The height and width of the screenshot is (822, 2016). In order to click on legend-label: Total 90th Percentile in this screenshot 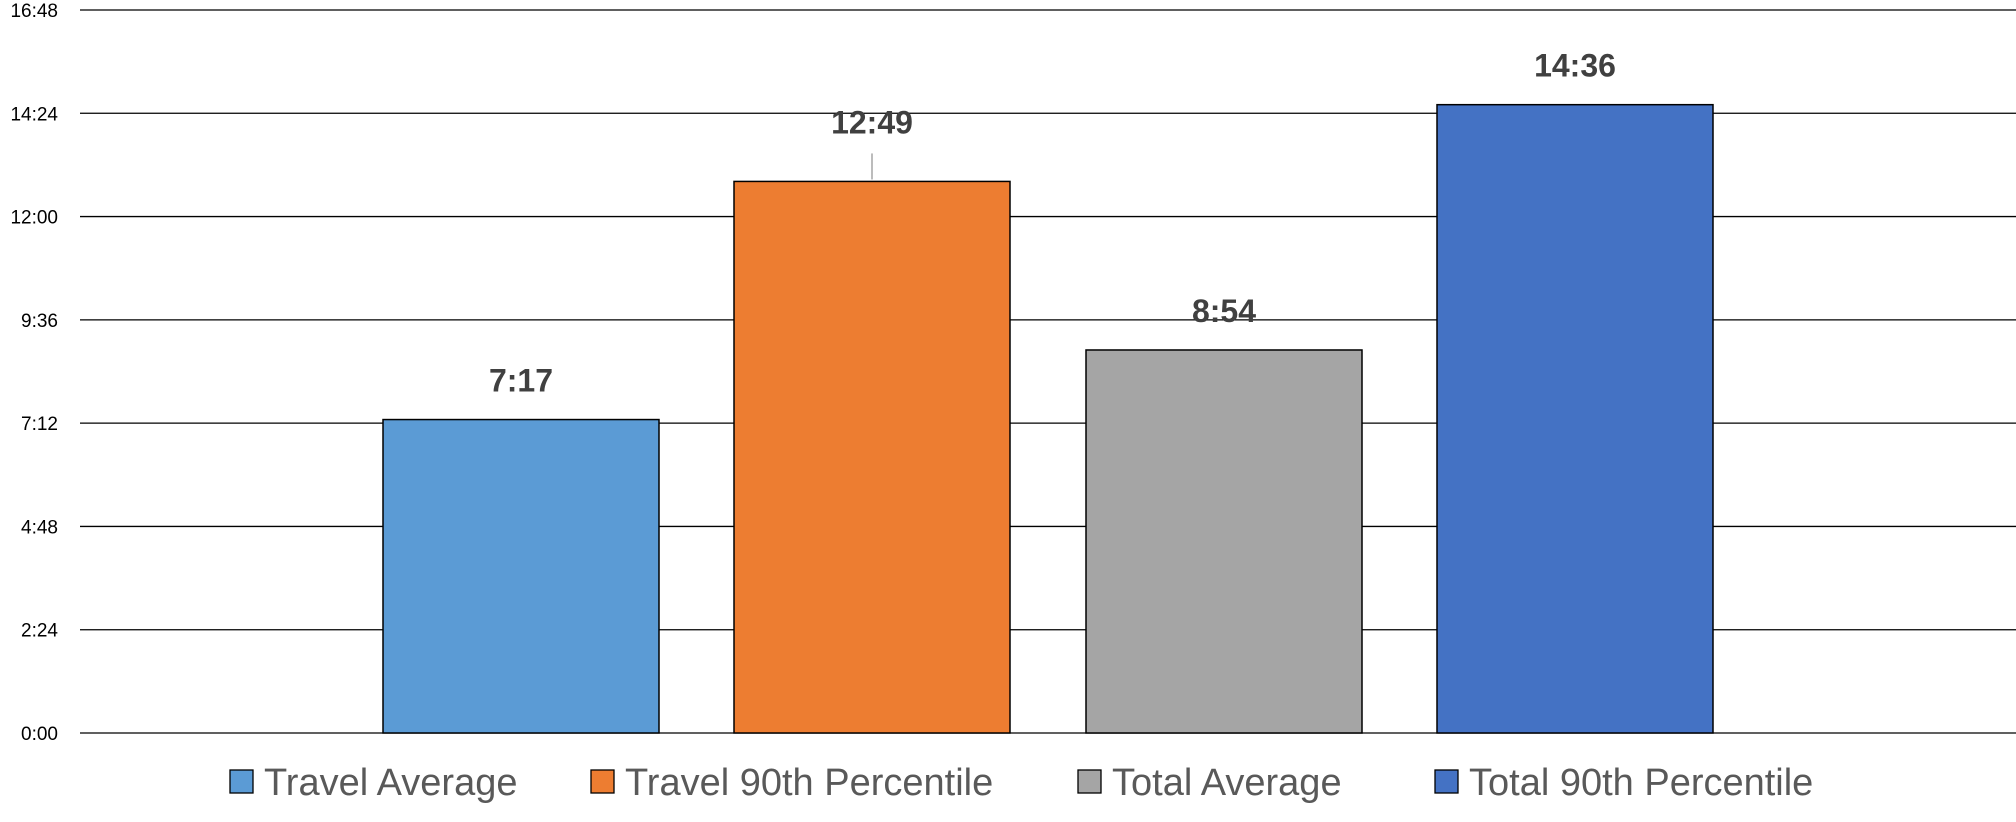, I will do `click(1641, 783)`.